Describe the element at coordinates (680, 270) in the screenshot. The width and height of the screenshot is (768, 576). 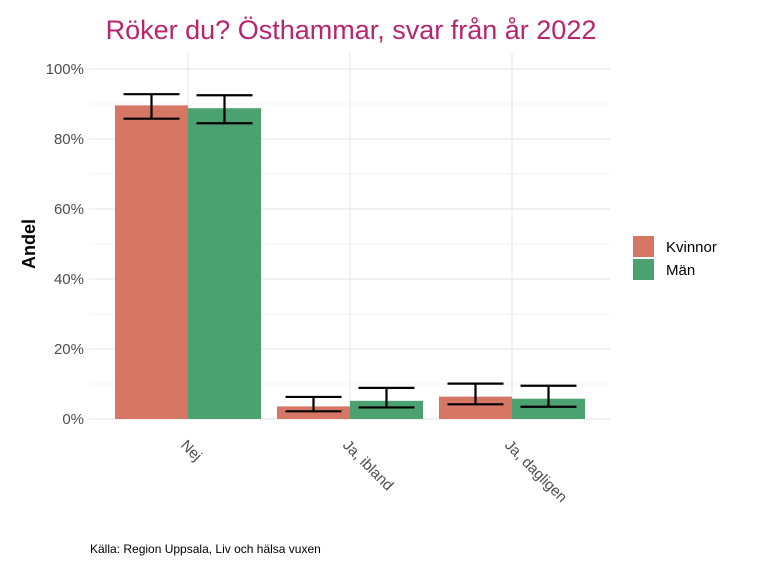
I see `legend-label: Män` at that location.